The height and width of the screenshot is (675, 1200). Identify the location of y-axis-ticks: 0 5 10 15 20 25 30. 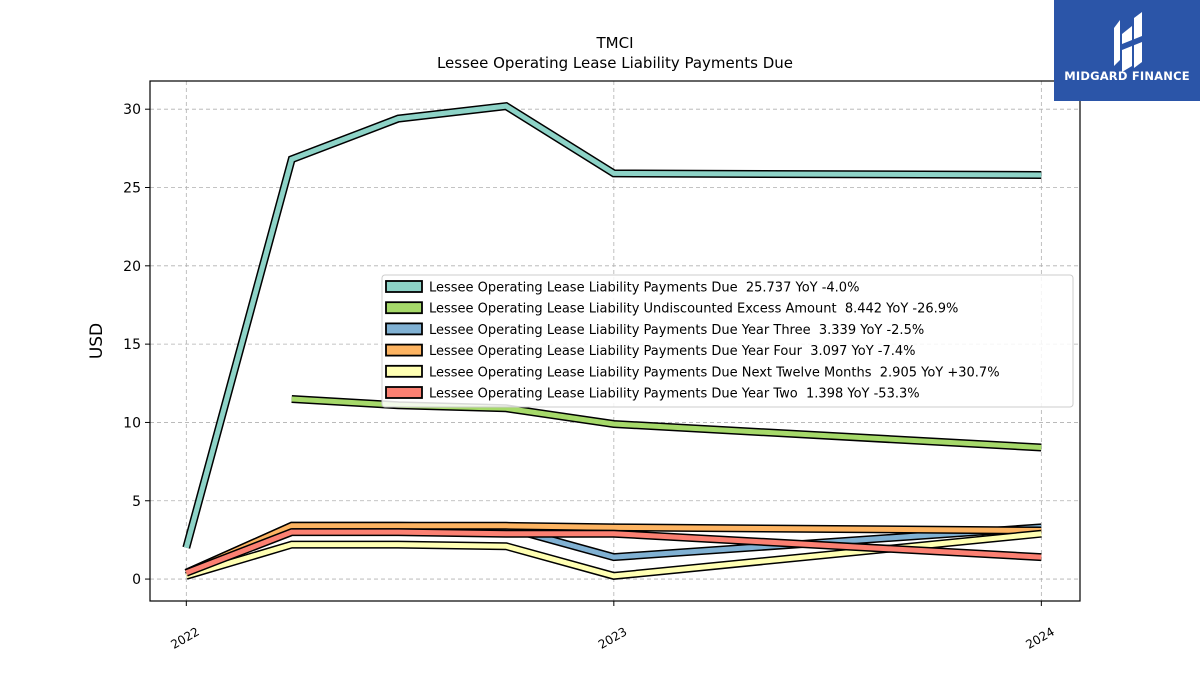
(136, 345).